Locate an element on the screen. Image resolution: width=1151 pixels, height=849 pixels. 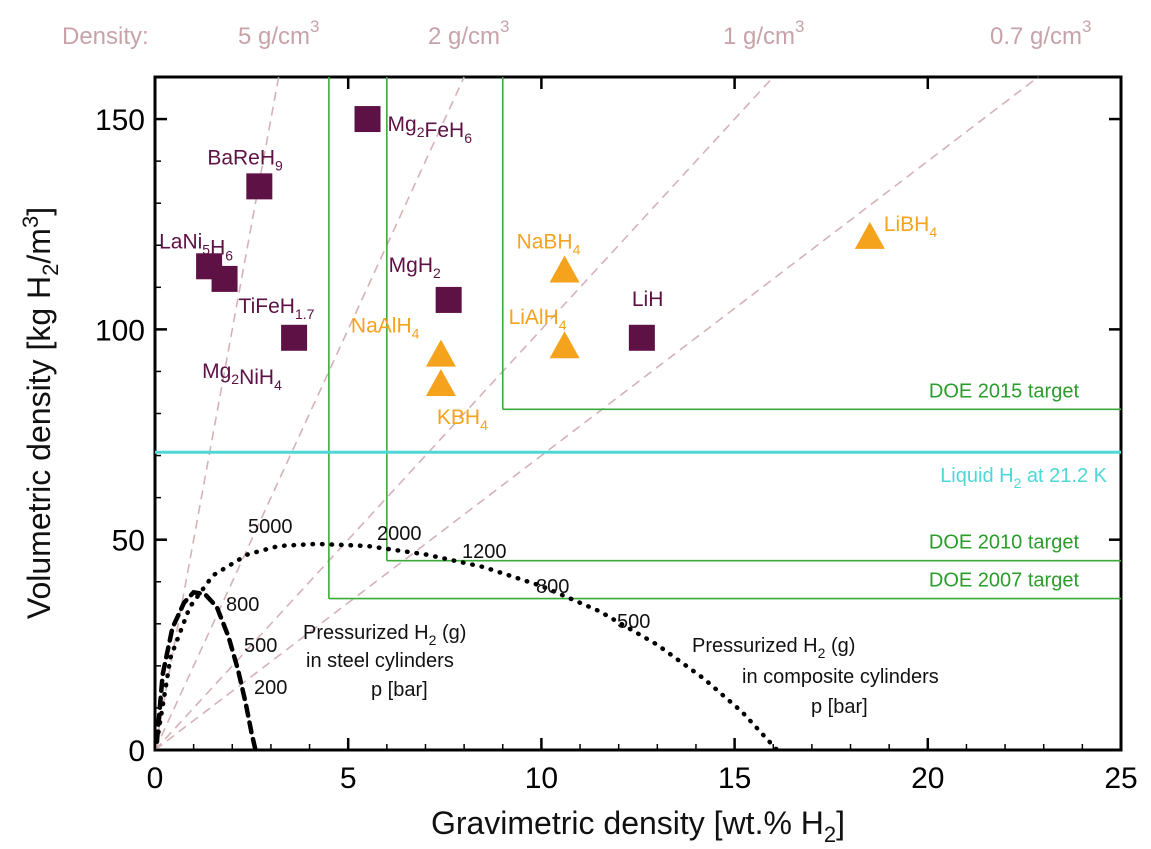
composite-text-line1: Pressurized H2 (g) is located at coordinates (773, 648).